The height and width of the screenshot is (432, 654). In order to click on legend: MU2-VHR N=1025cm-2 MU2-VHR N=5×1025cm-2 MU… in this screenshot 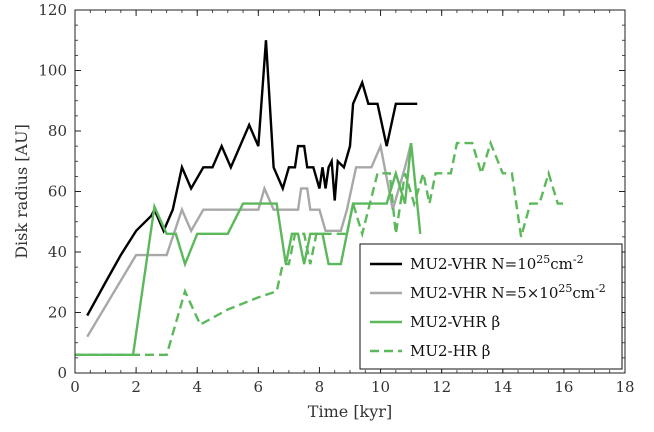, I will do `click(491, 306)`.